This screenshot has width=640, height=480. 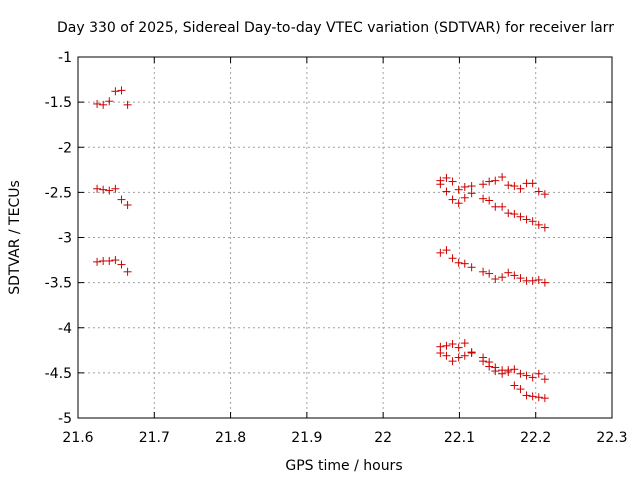 I want to click on y-tick-label: -1.5, so click(x=58, y=103).